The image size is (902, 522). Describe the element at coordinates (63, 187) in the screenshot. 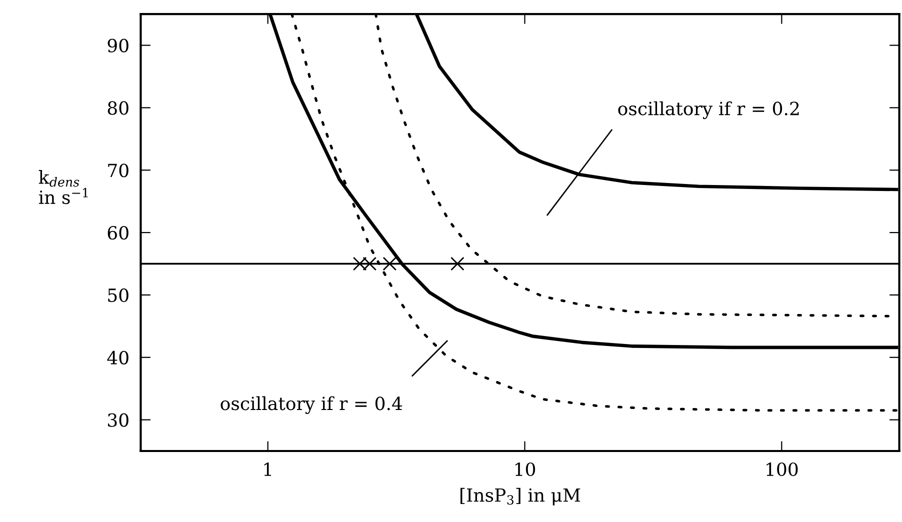

I see `y-axis-title: k$_{dens}$ in s$^{−1}$` at that location.